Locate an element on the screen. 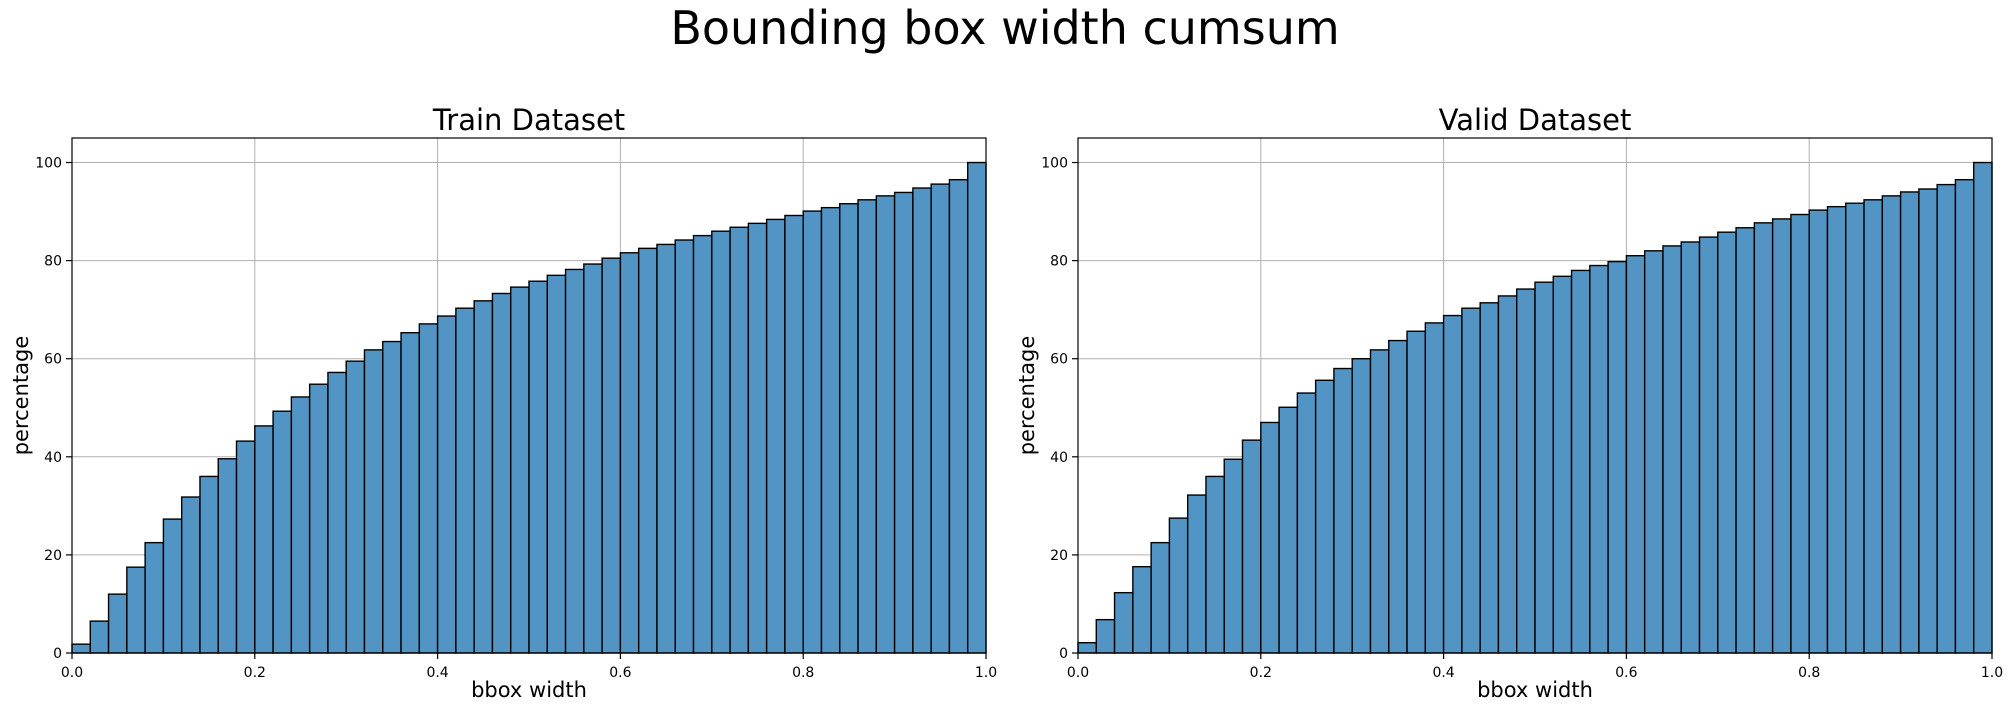 Image resolution: width=2011 pixels, height=711 pixels. axes-title: Valid Dataset is located at coordinates (1535, 120).